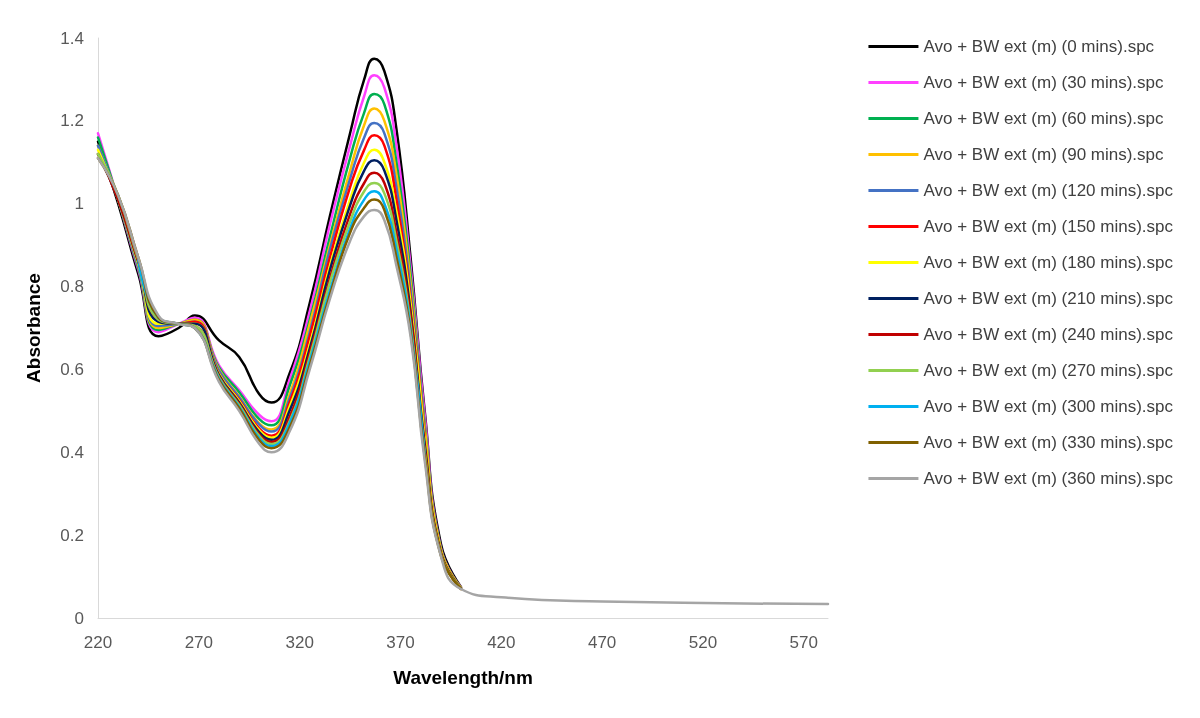 This screenshot has width=1200, height=718. Describe the element at coordinates (602, 642) in the screenshot. I see `x-tick-label: 470` at that location.